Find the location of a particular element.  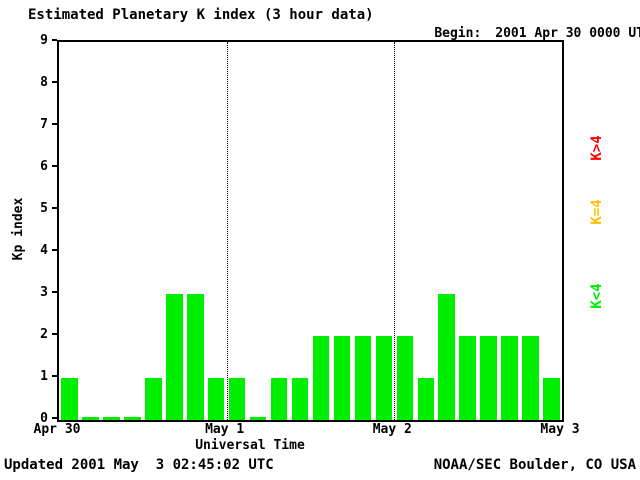

legend-item-1: K=4 is located at coordinates (597, 212).